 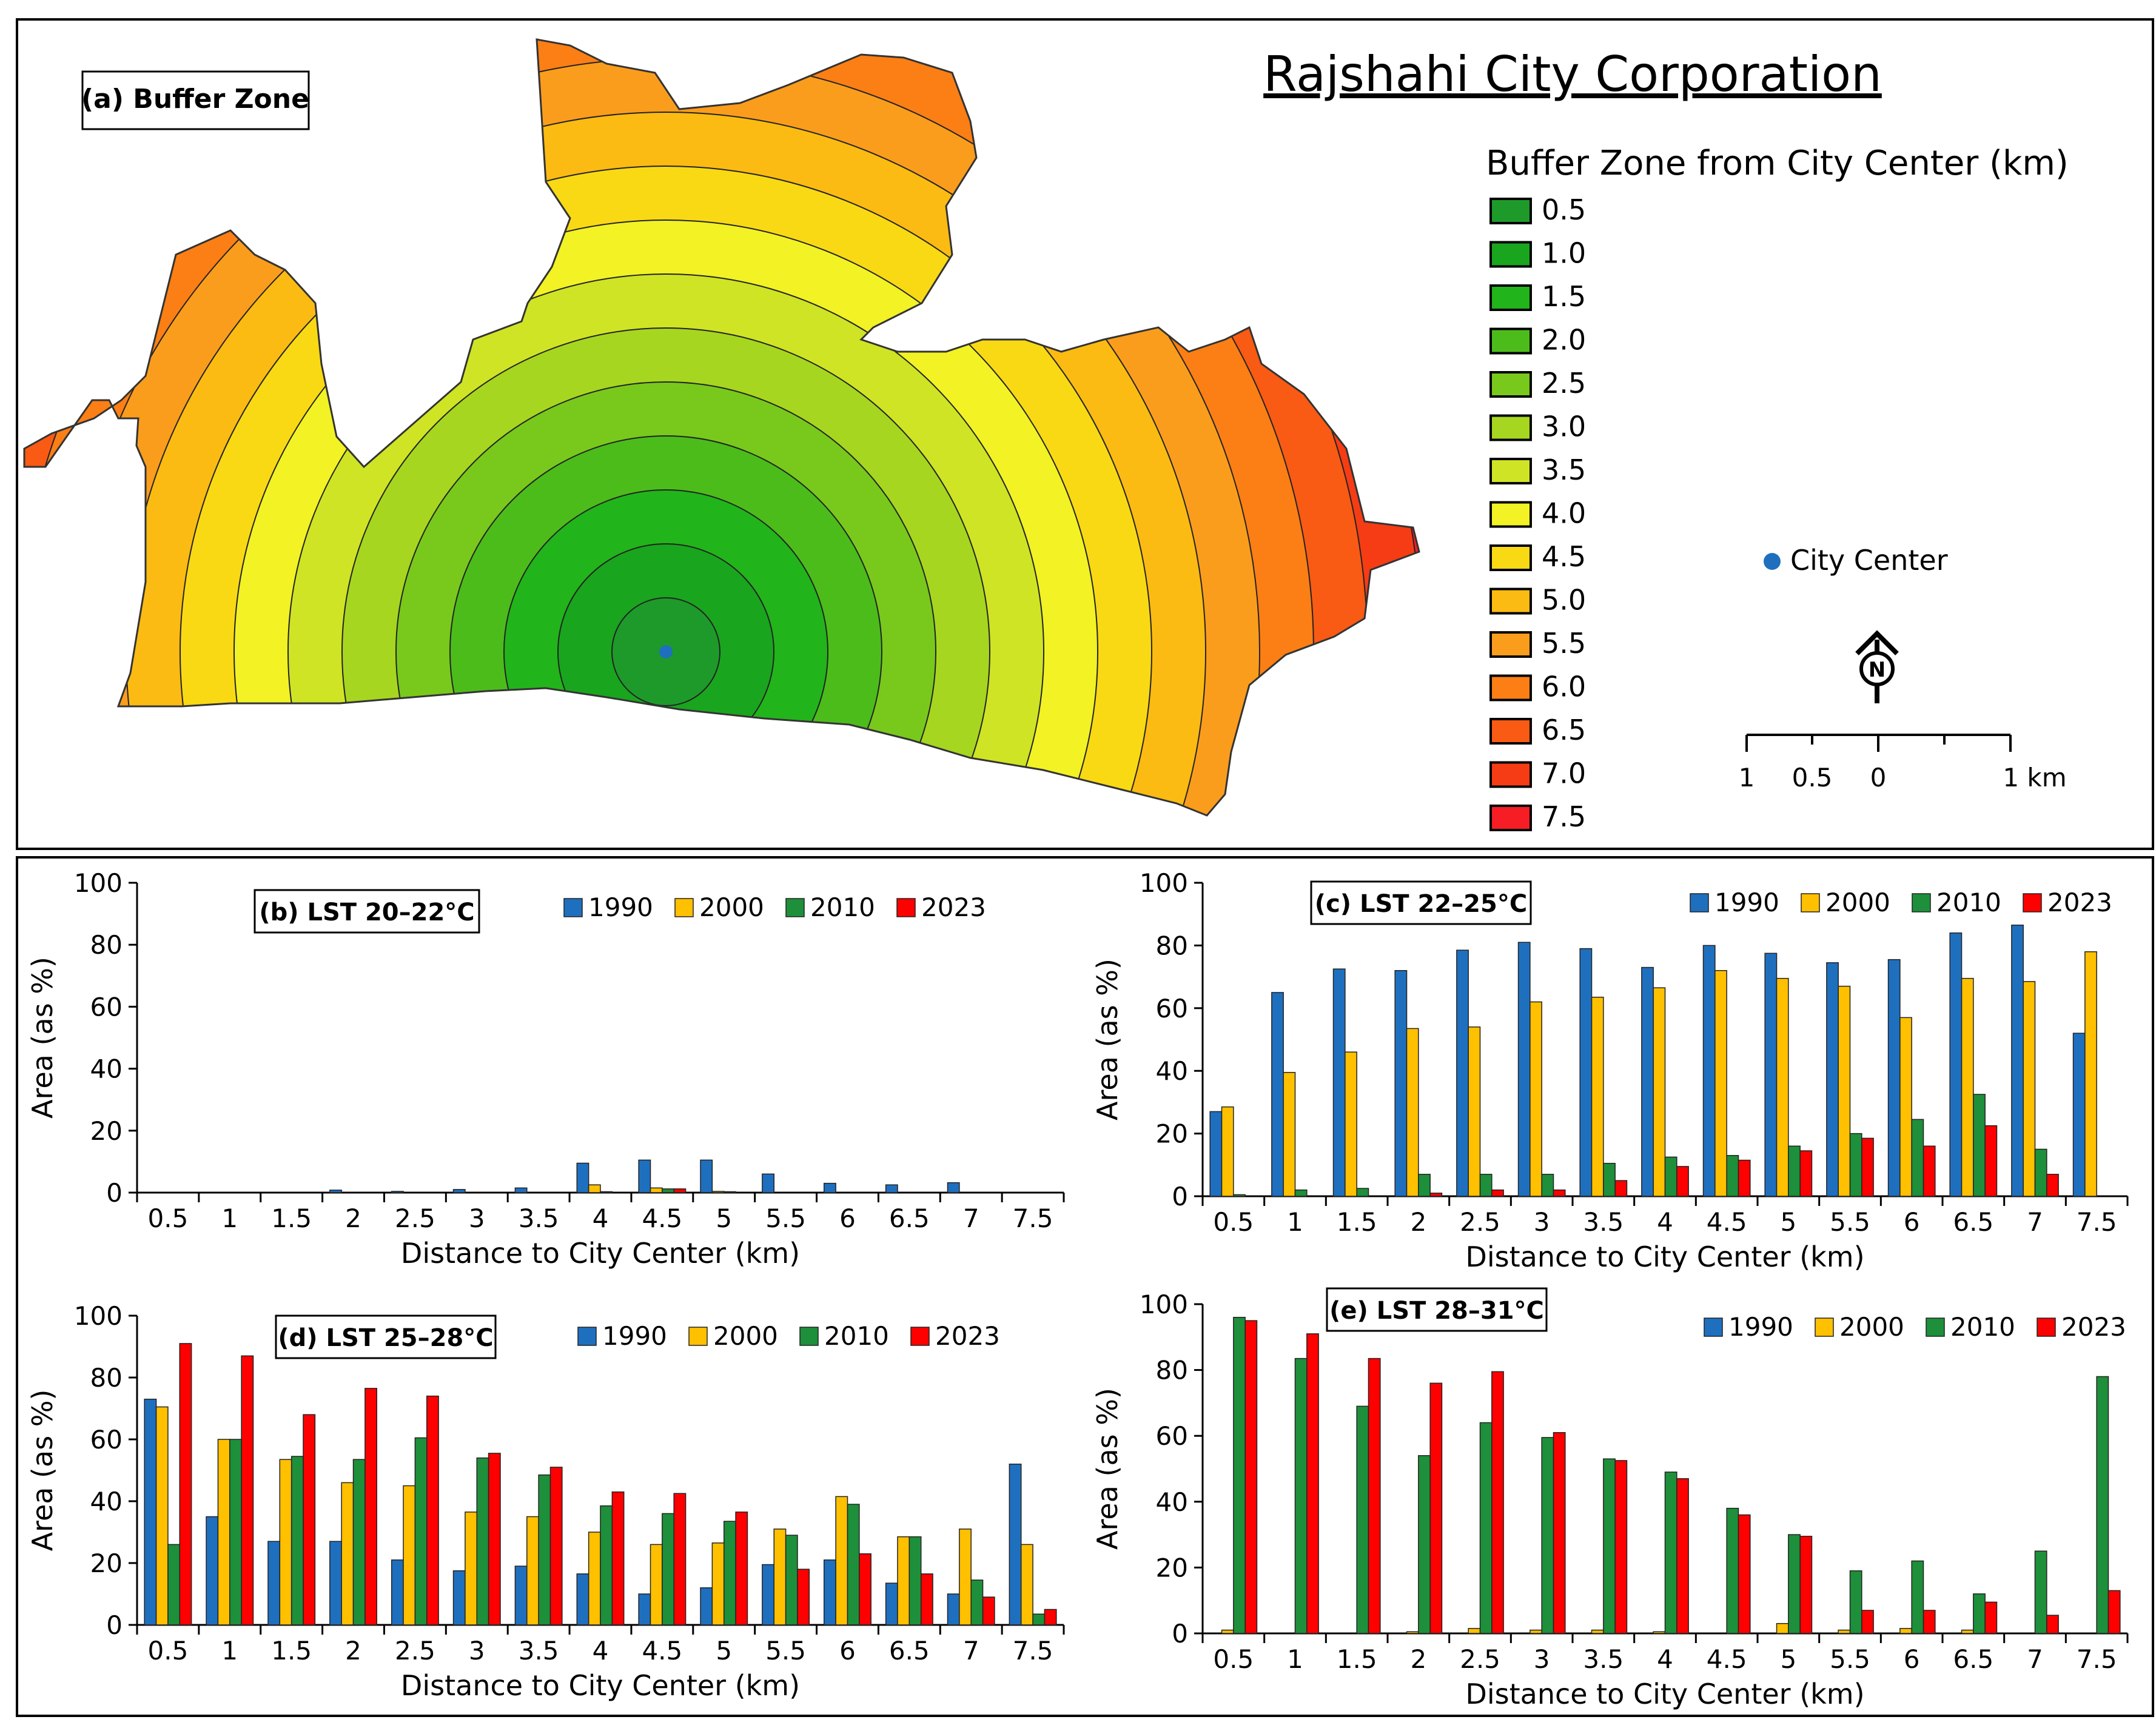 I want to click on bar-d-2023-2.5, so click(x=432, y=1510).